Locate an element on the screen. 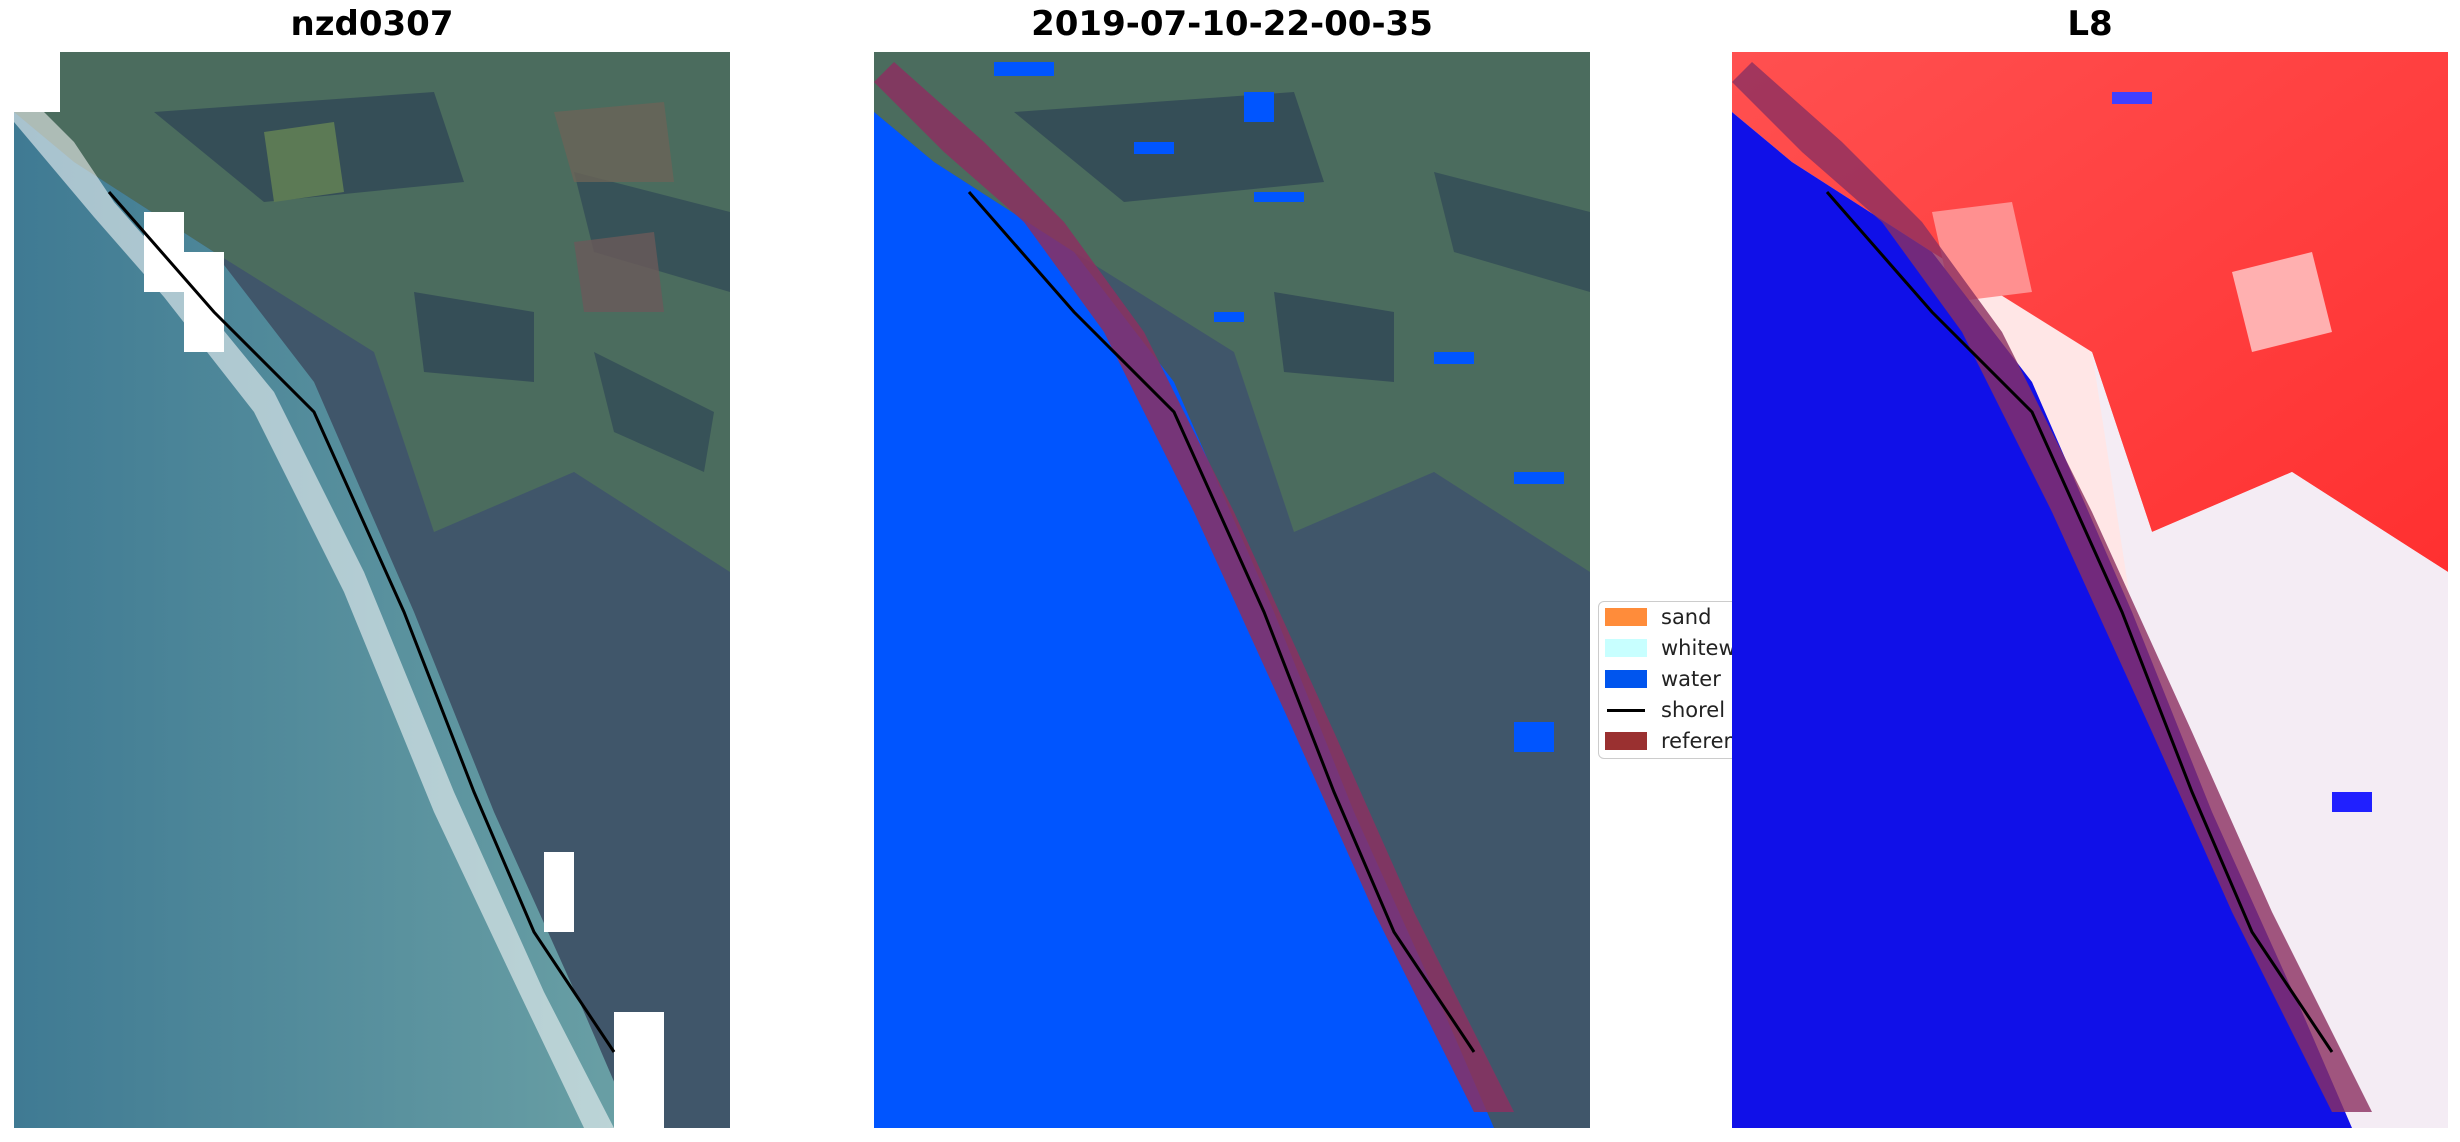  legend-label-reference: referen is located at coordinates (1699, 741).